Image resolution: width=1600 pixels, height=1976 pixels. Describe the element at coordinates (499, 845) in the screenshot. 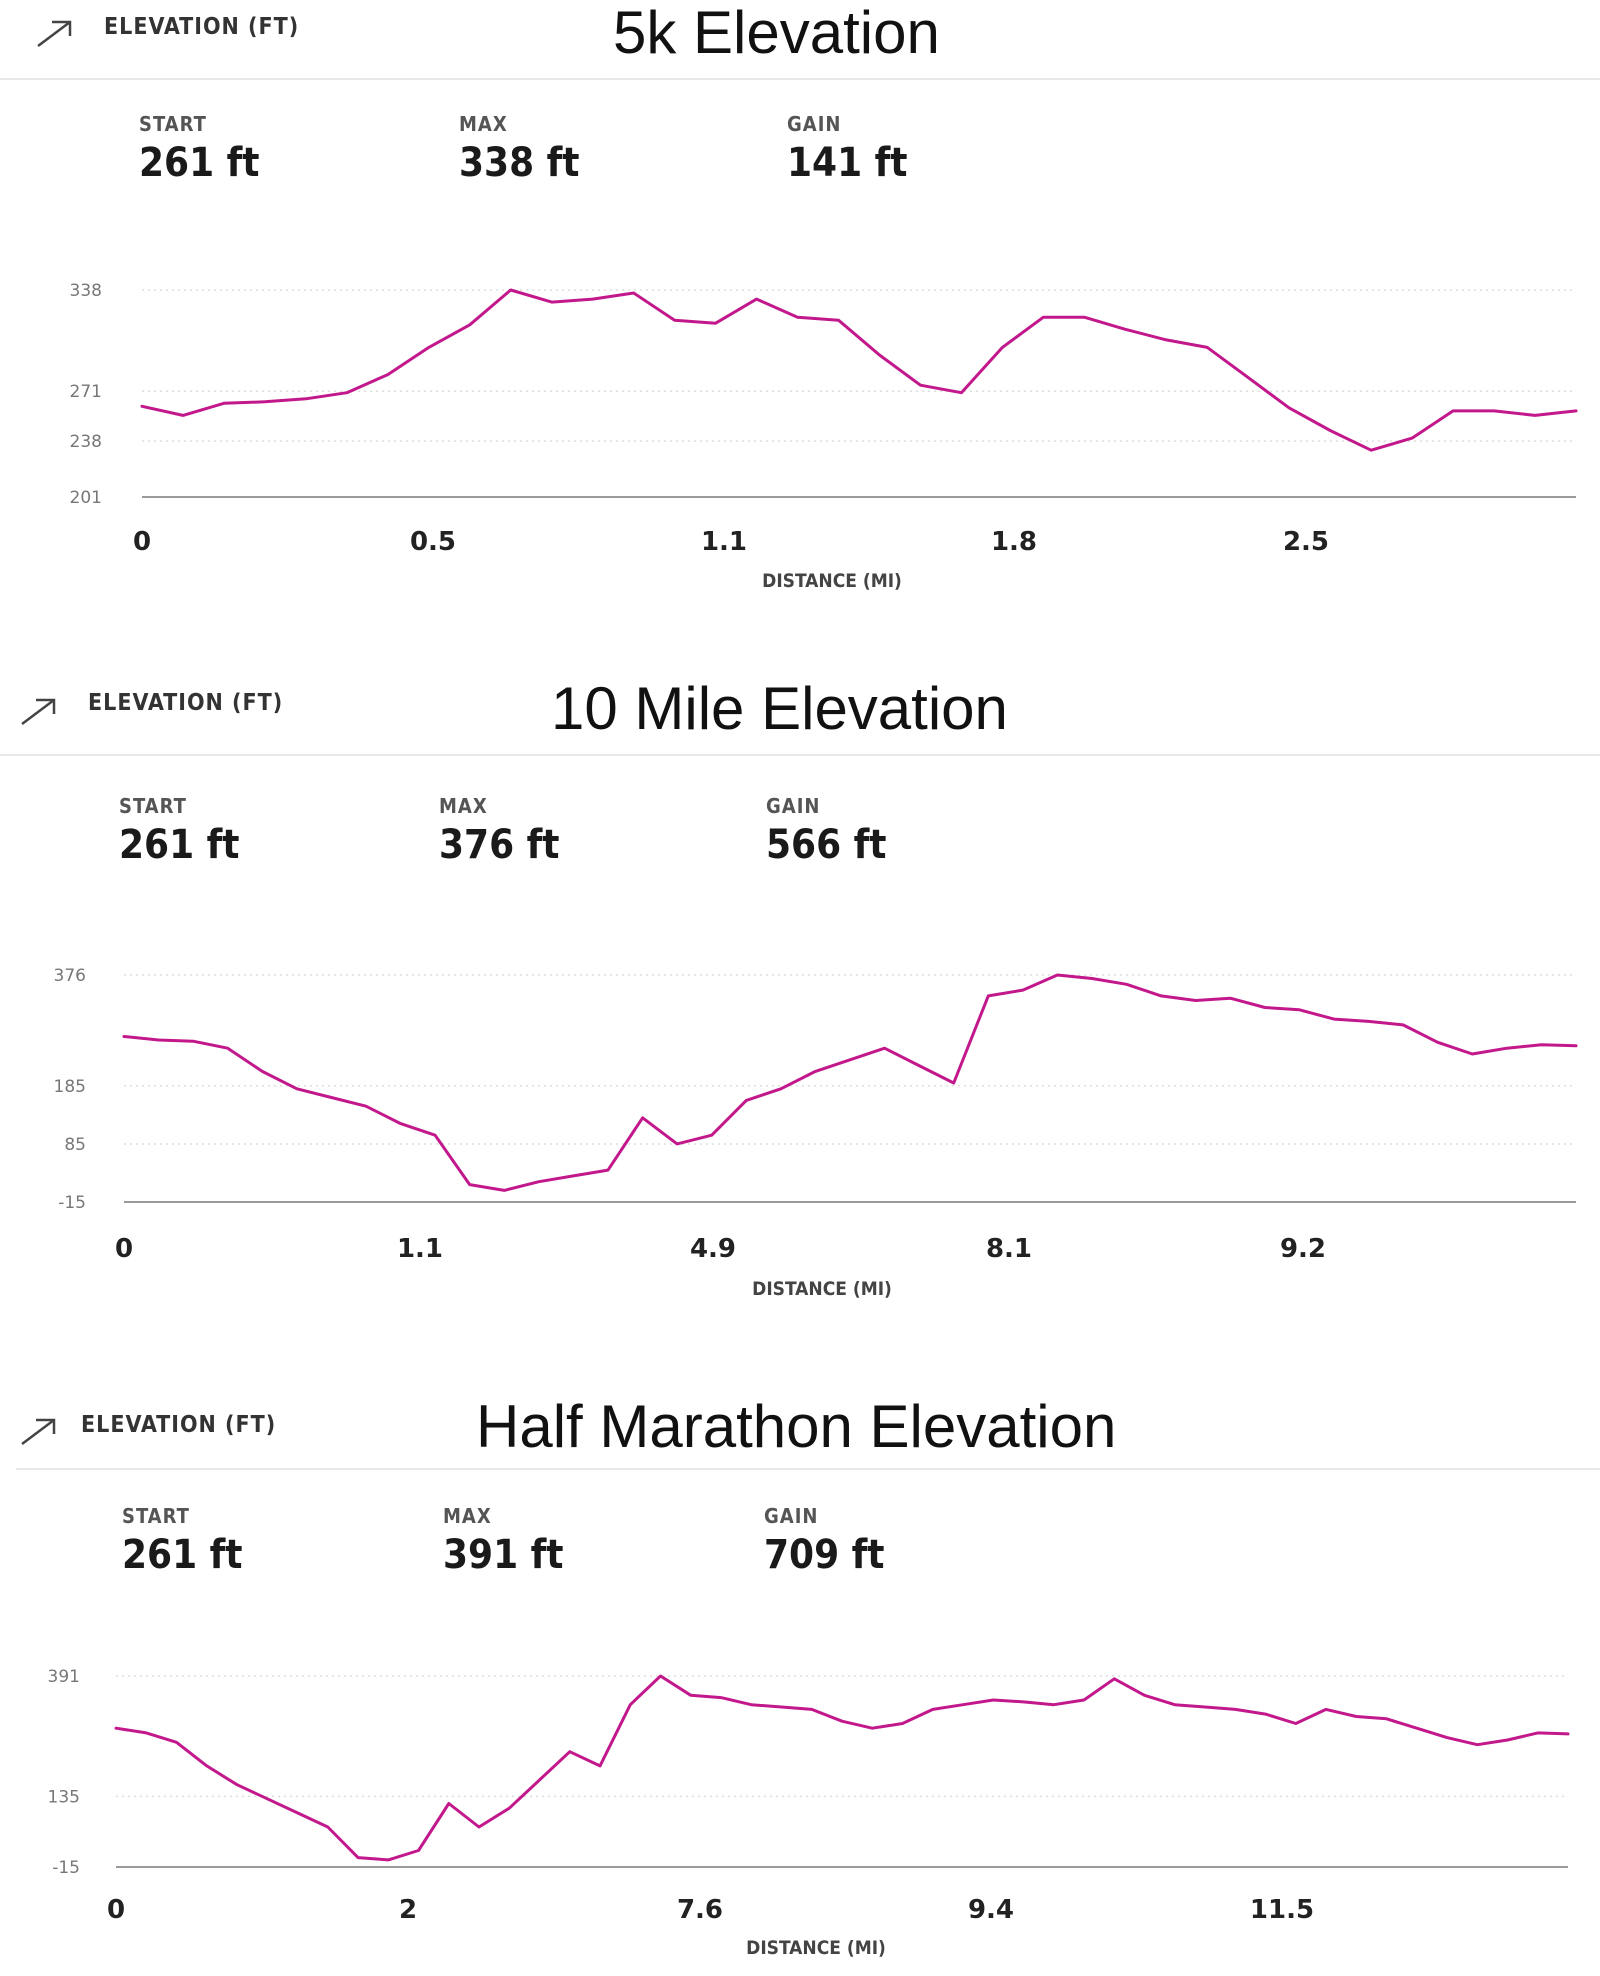

I see `stat-value: 376 ft` at that location.